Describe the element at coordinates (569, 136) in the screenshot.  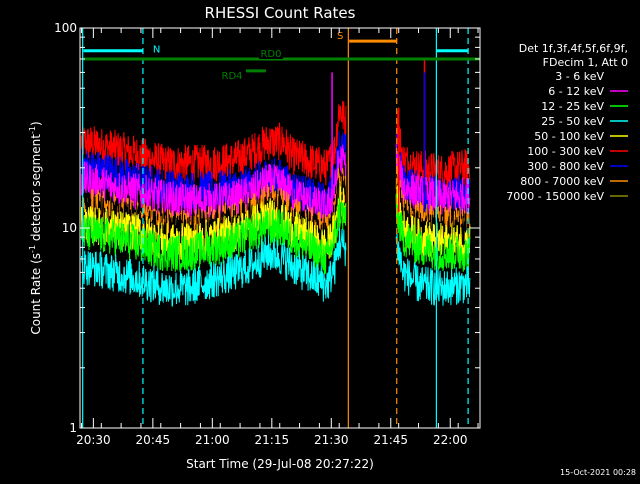
I see `legend-entry-label: 50 - 100 keV` at that location.